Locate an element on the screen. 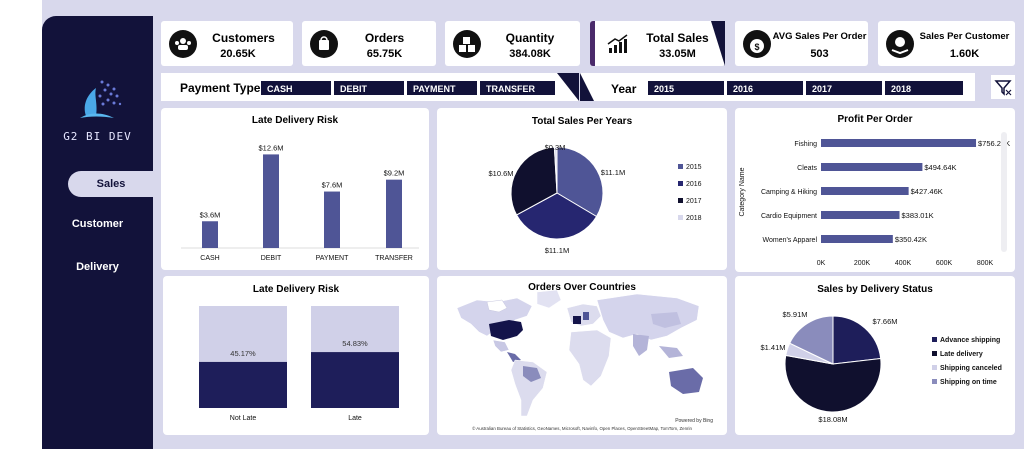 This screenshot has height=449, width=1024. kpi-orders: Orders 65.75K is located at coordinates (369, 43).